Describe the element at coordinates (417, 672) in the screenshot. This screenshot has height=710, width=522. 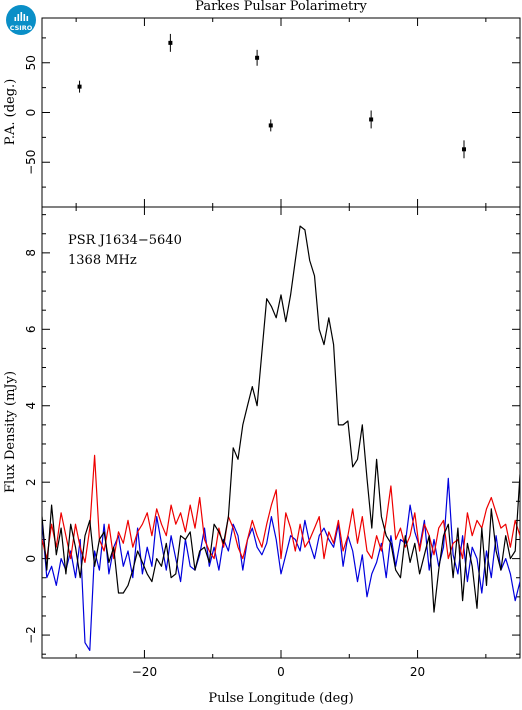
I see `x-tick-label: 20` at that location.